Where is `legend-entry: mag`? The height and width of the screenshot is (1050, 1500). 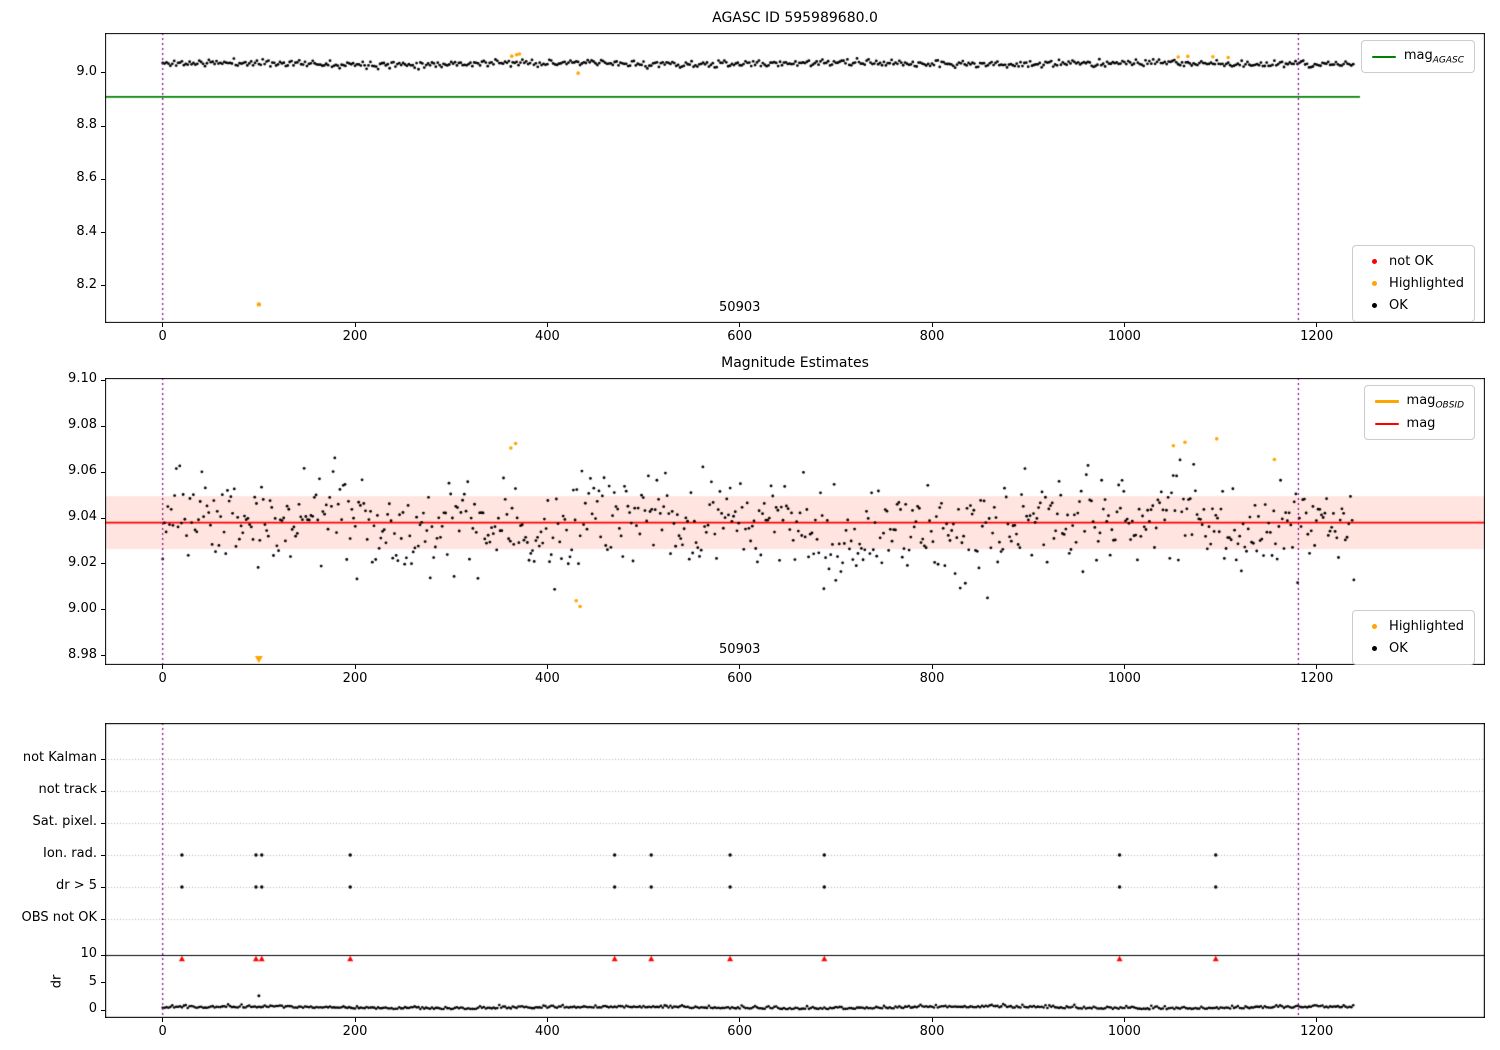
legend-entry: mag is located at coordinates (1419, 423).